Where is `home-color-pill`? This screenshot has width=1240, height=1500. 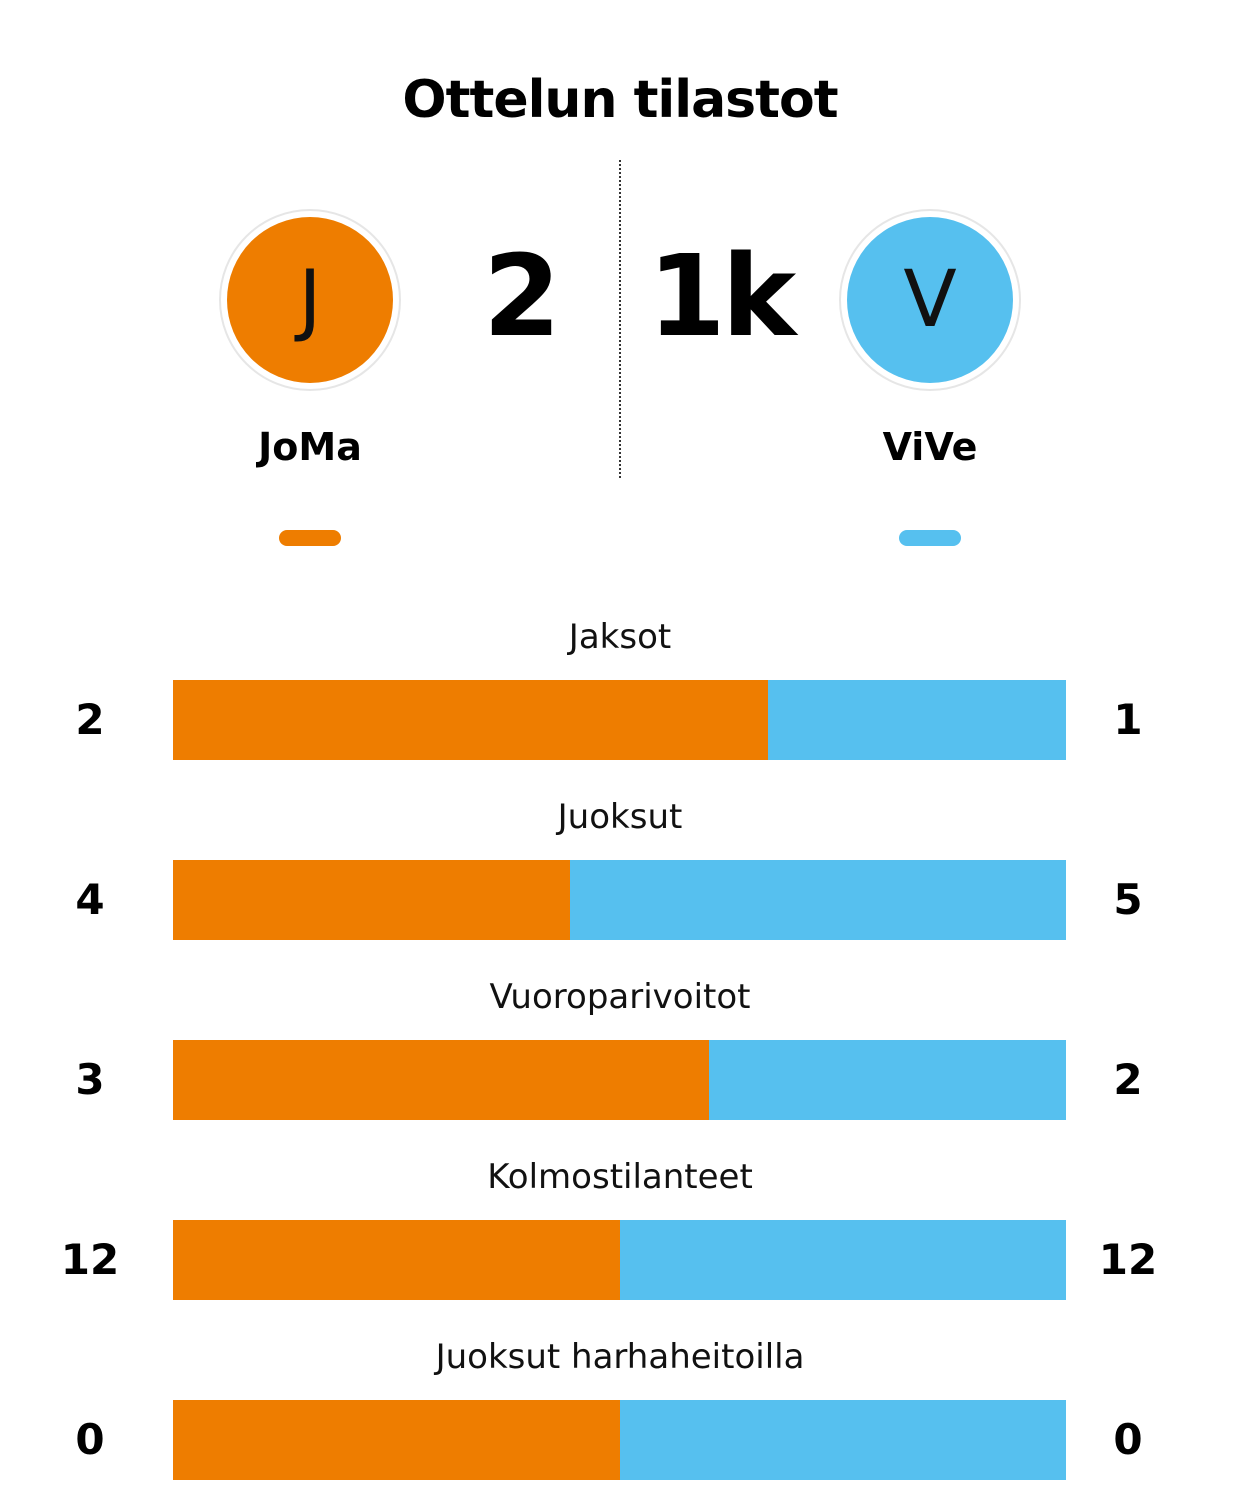
home-color-pill is located at coordinates (310, 538).